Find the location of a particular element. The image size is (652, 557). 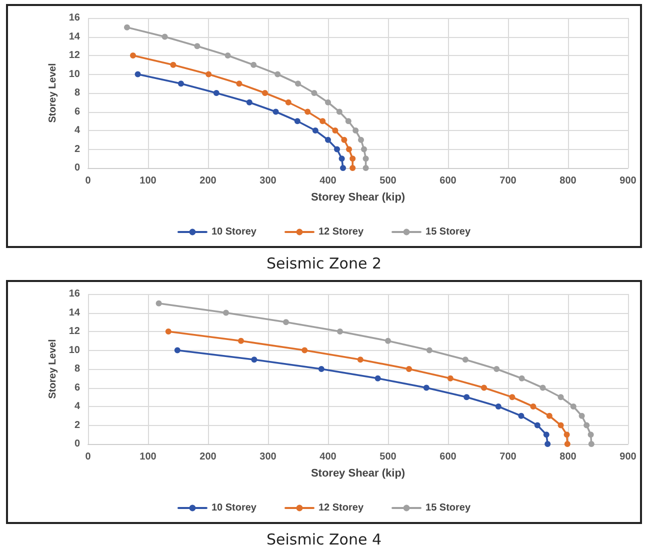

y-axis-title: Storey Level is located at coordinates (52, 93).